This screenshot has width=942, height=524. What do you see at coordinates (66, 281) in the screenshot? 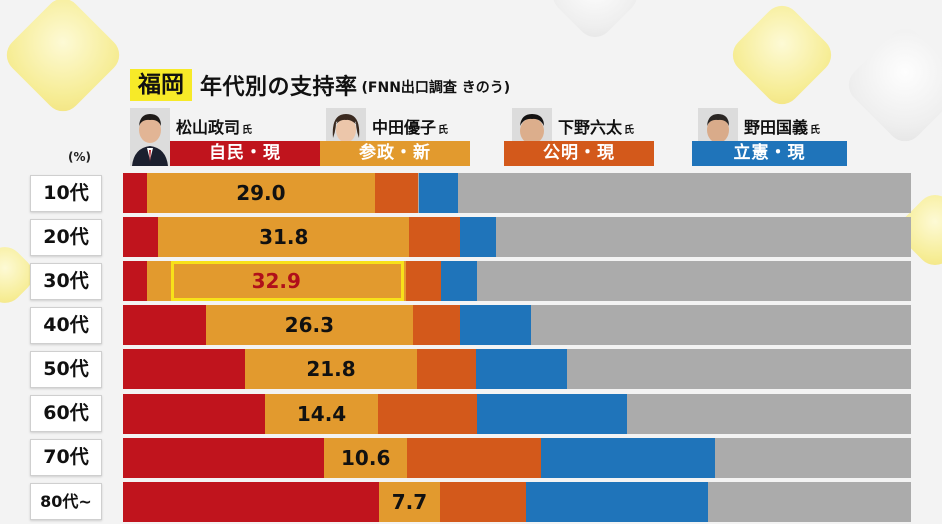
I see `age-label: 30代` at bounding box center [66, 281].